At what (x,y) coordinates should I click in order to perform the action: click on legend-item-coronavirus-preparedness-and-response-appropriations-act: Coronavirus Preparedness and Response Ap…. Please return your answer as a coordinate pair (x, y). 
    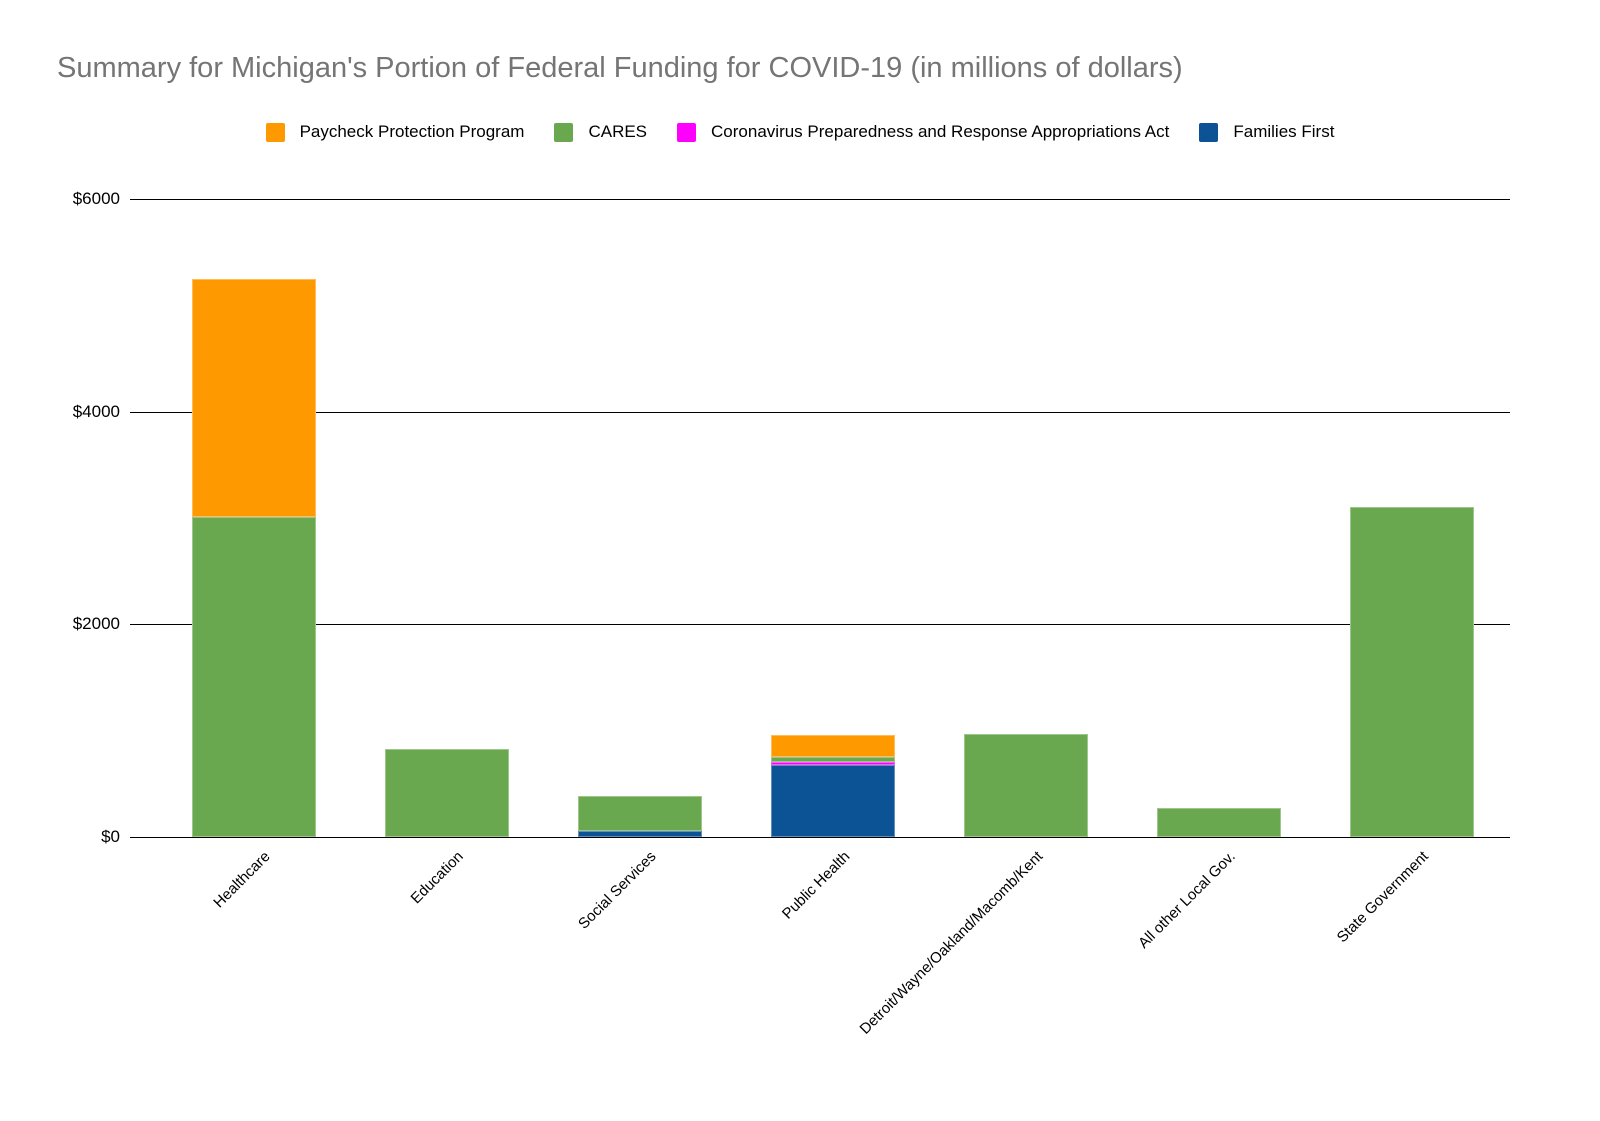
    Looking at the image, I should click on (923, 132).